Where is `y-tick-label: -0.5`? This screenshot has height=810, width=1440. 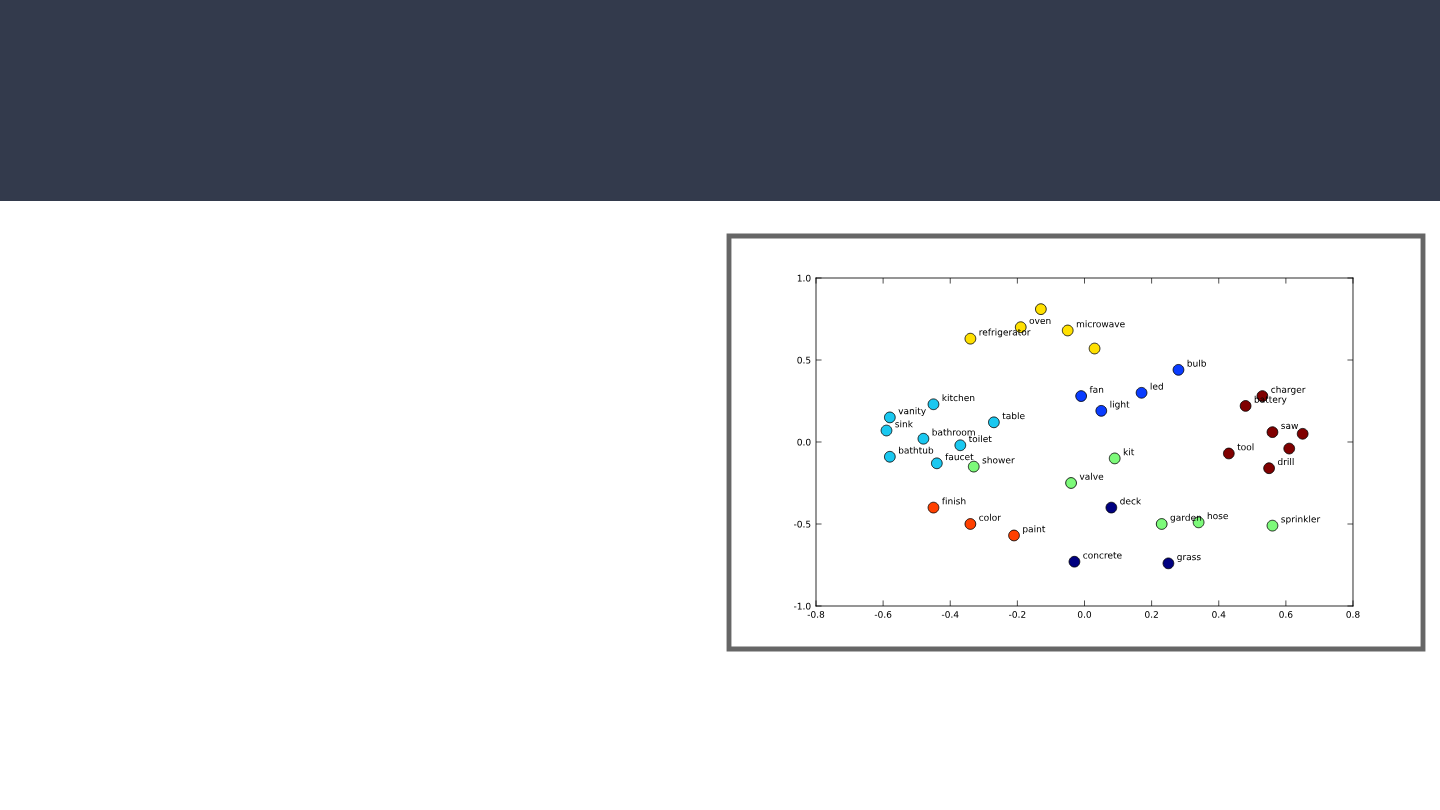 y-tick-label: -0.5 is located at coordinates (802, 524).